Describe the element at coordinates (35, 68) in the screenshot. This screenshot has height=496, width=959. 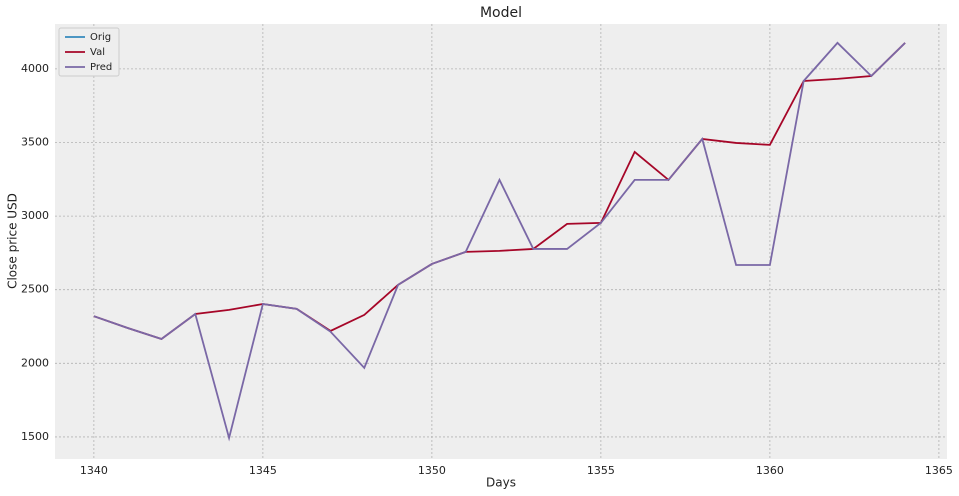
I see `y-tick-label: 4000` at that location.